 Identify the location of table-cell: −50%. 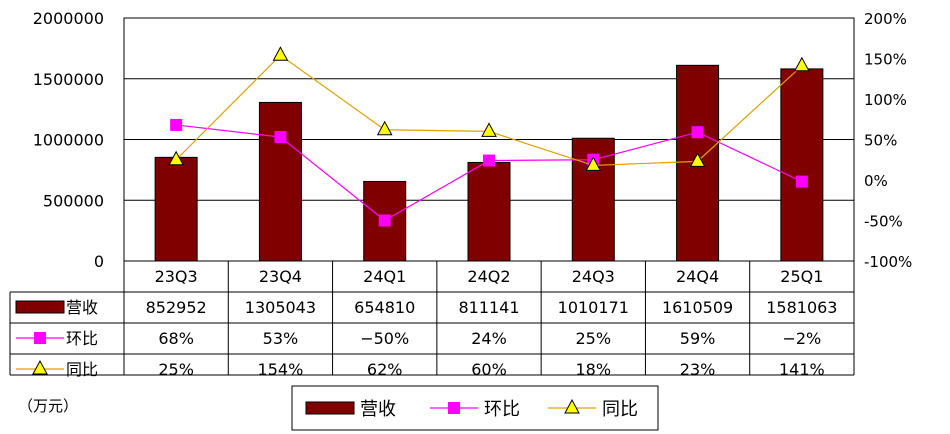
(384, 338).